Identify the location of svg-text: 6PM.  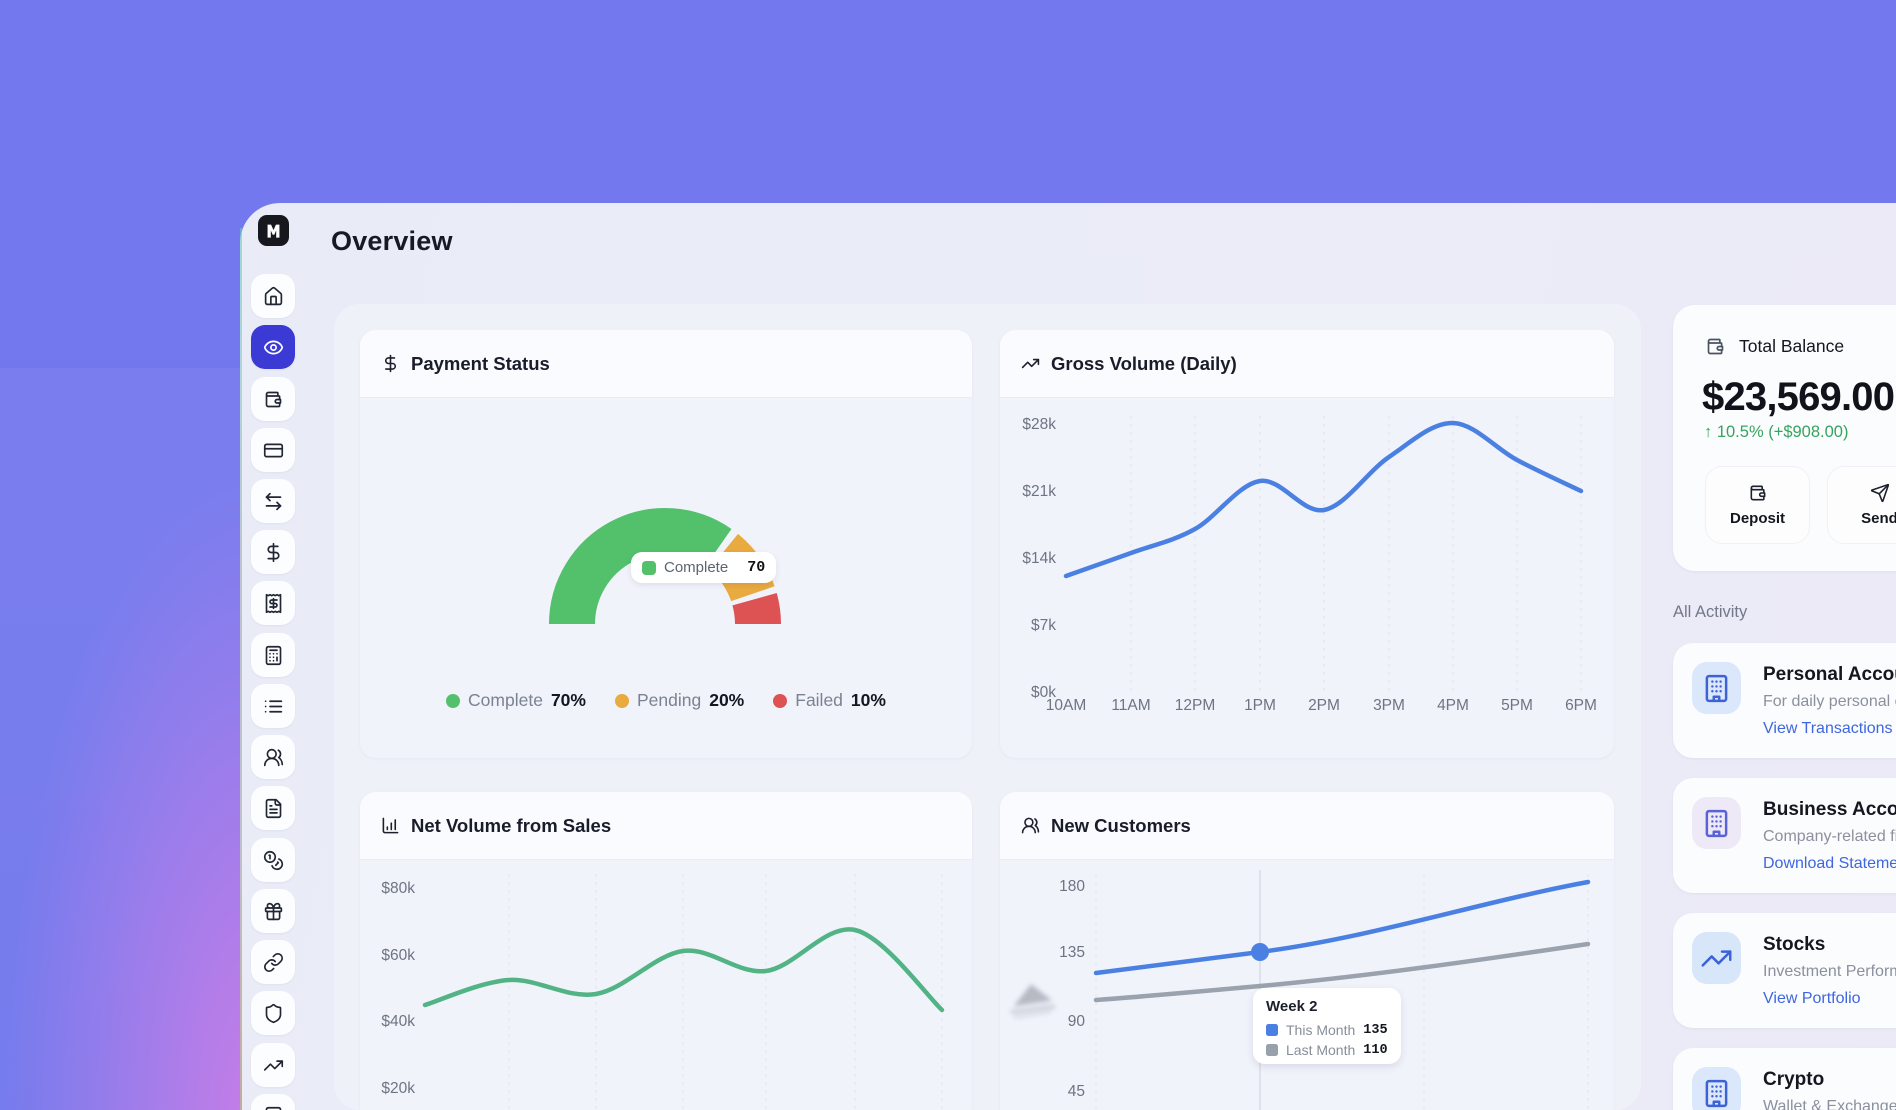
(1581, 705).